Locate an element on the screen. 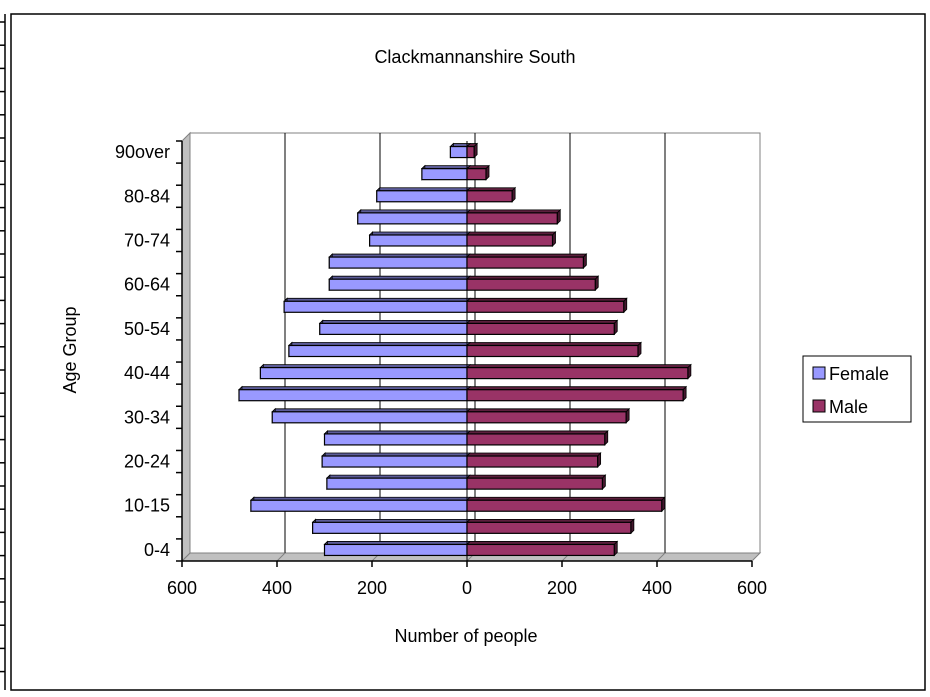  y-axis-label: Age Group is located at coordinates (70, 349).